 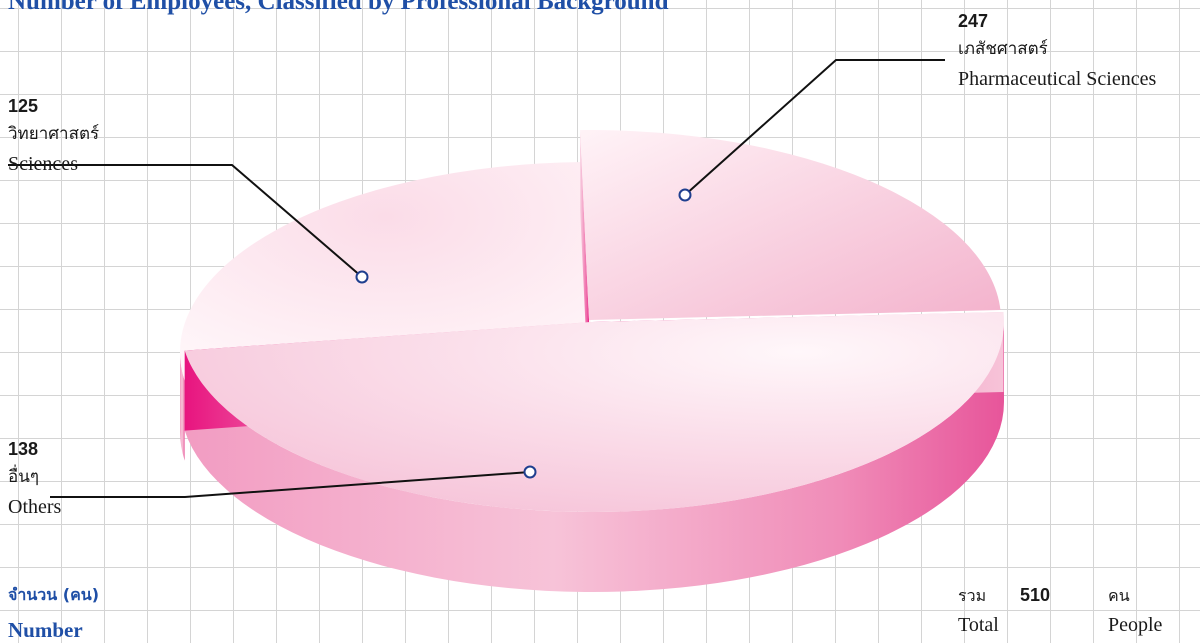 I want to click on slice-side-others, so click(x=182, y=406).